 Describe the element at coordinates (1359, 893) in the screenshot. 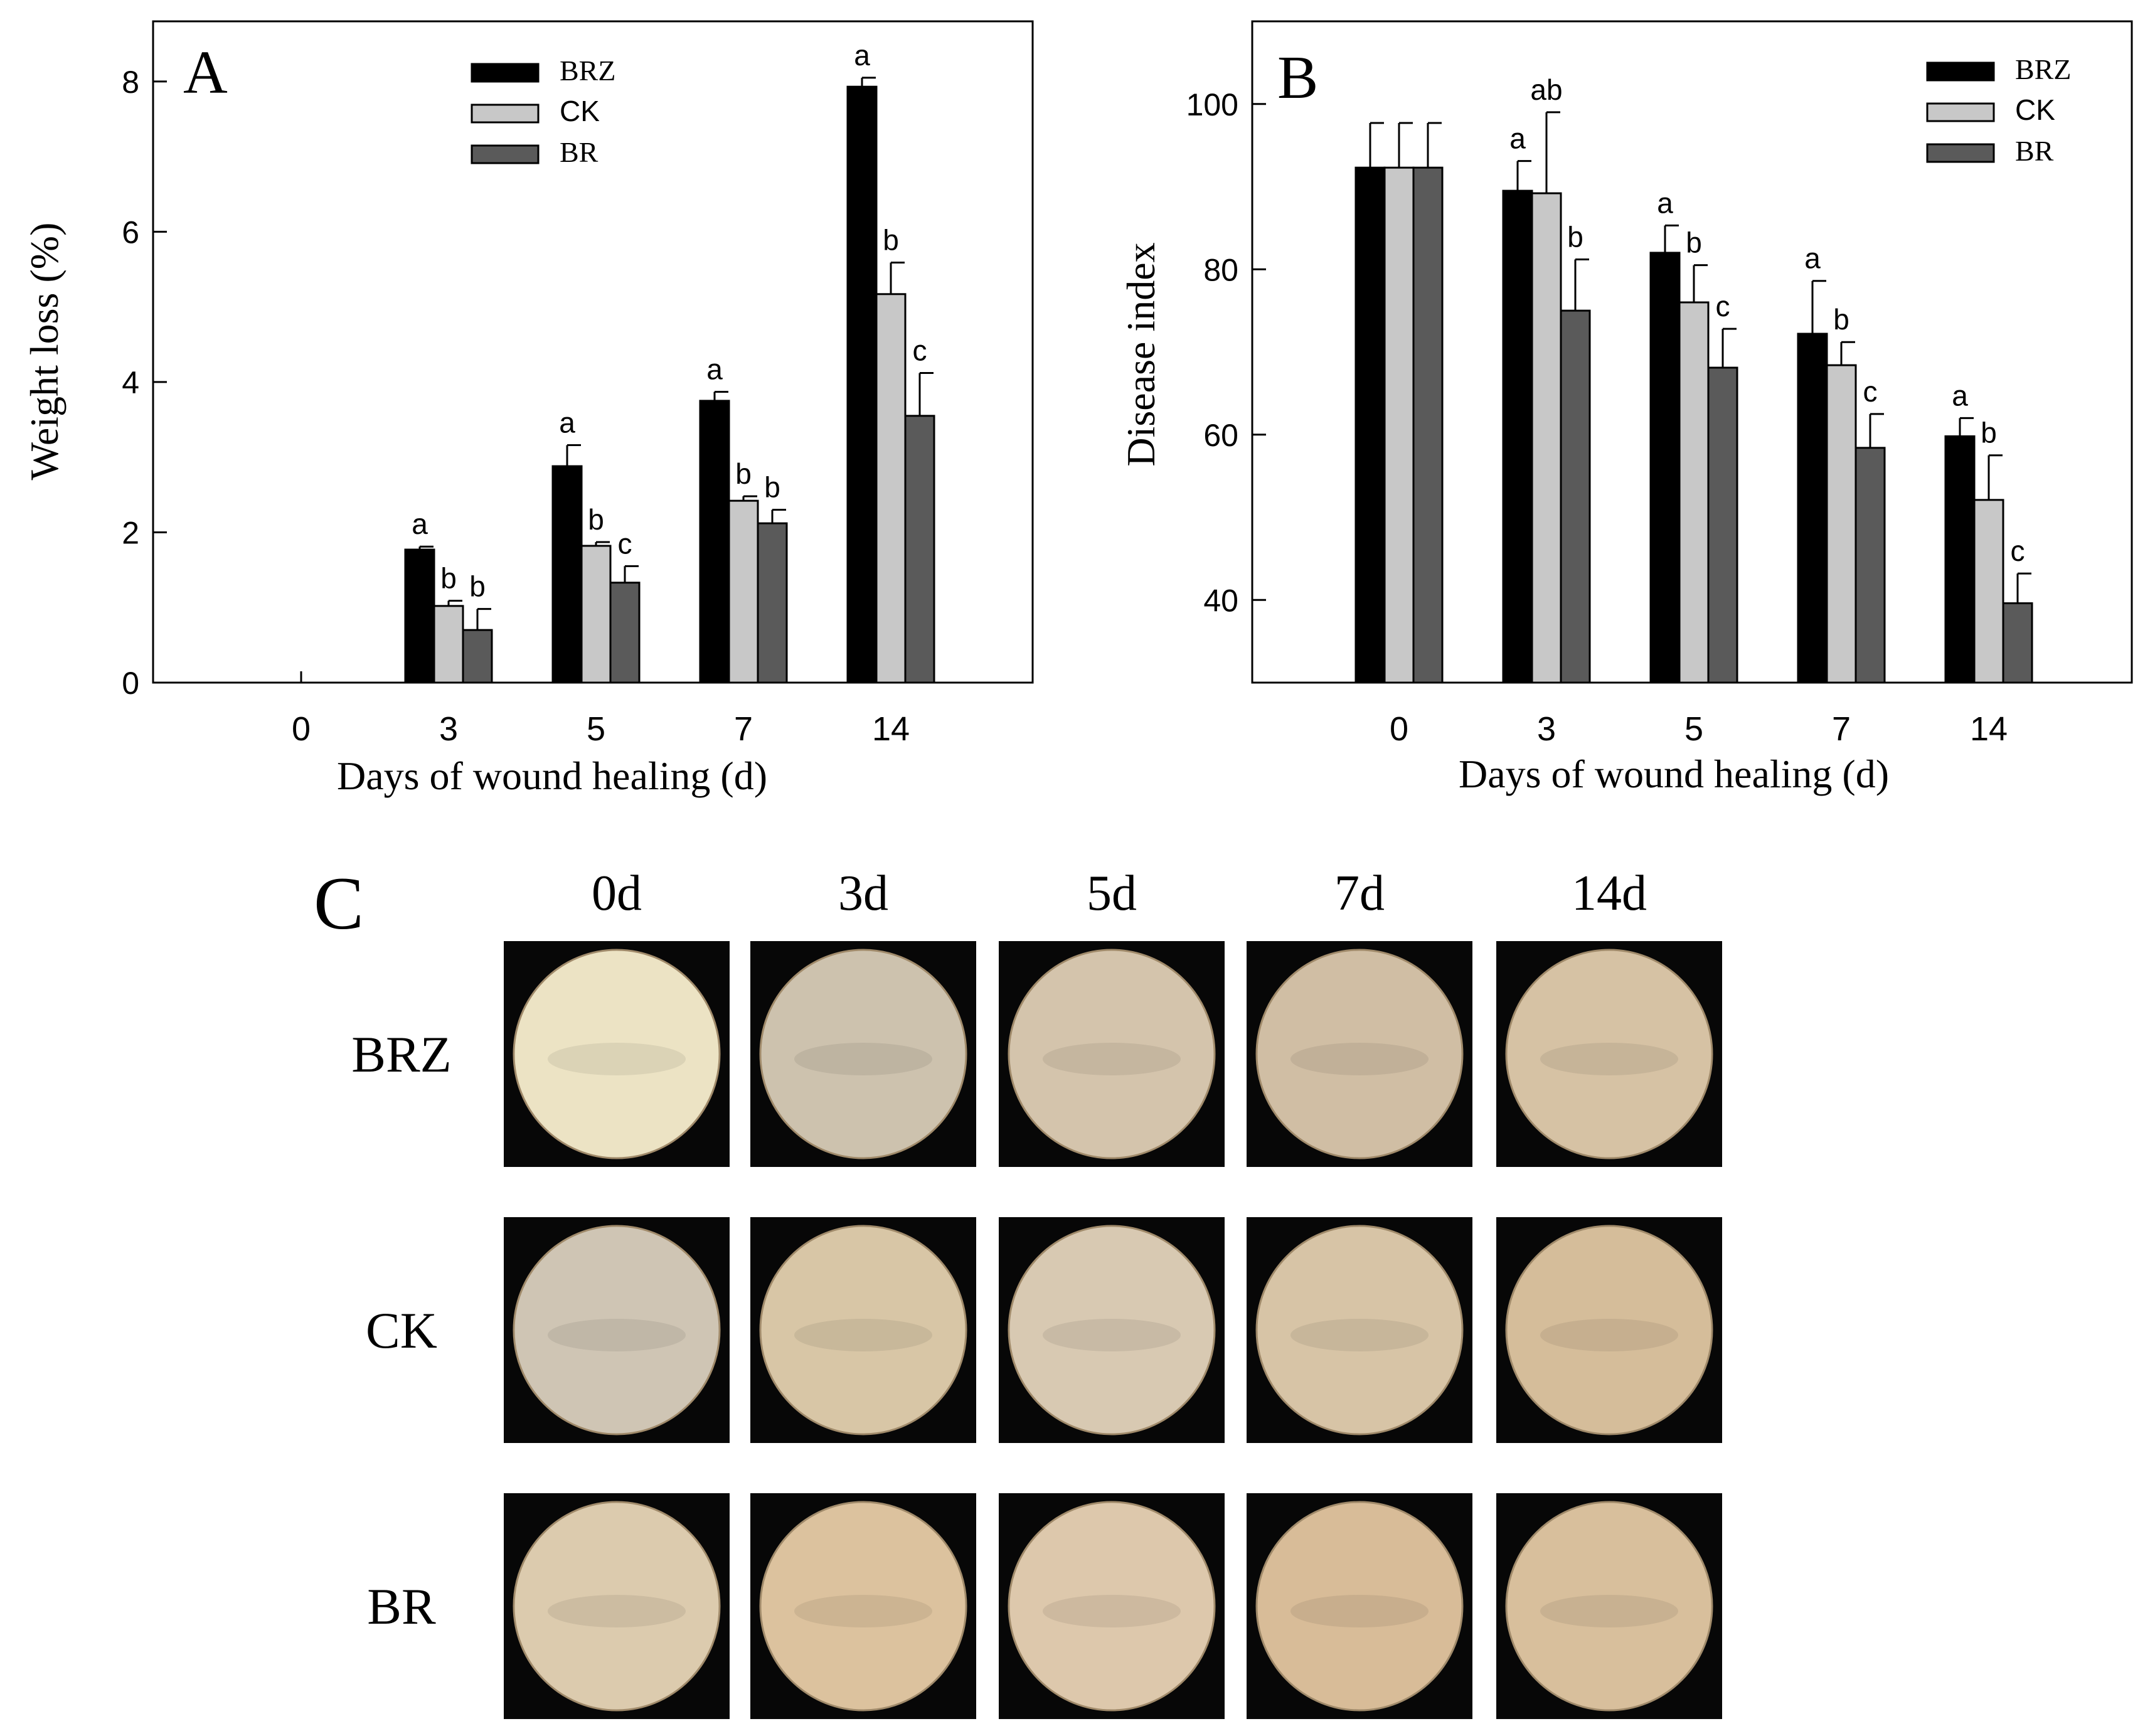

I see `column-label: 7d` at that location.